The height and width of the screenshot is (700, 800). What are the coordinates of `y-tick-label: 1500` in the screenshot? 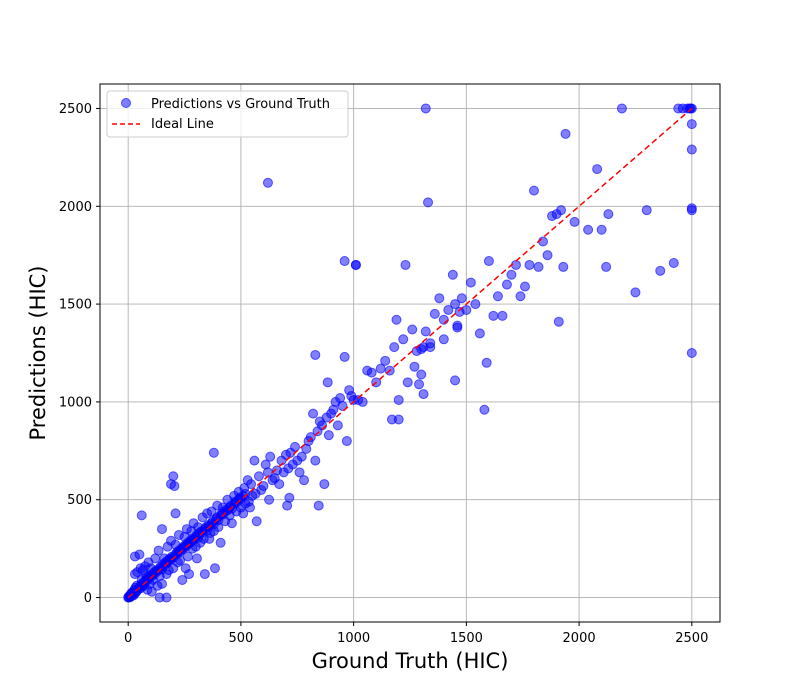 It's located at (75, 305).